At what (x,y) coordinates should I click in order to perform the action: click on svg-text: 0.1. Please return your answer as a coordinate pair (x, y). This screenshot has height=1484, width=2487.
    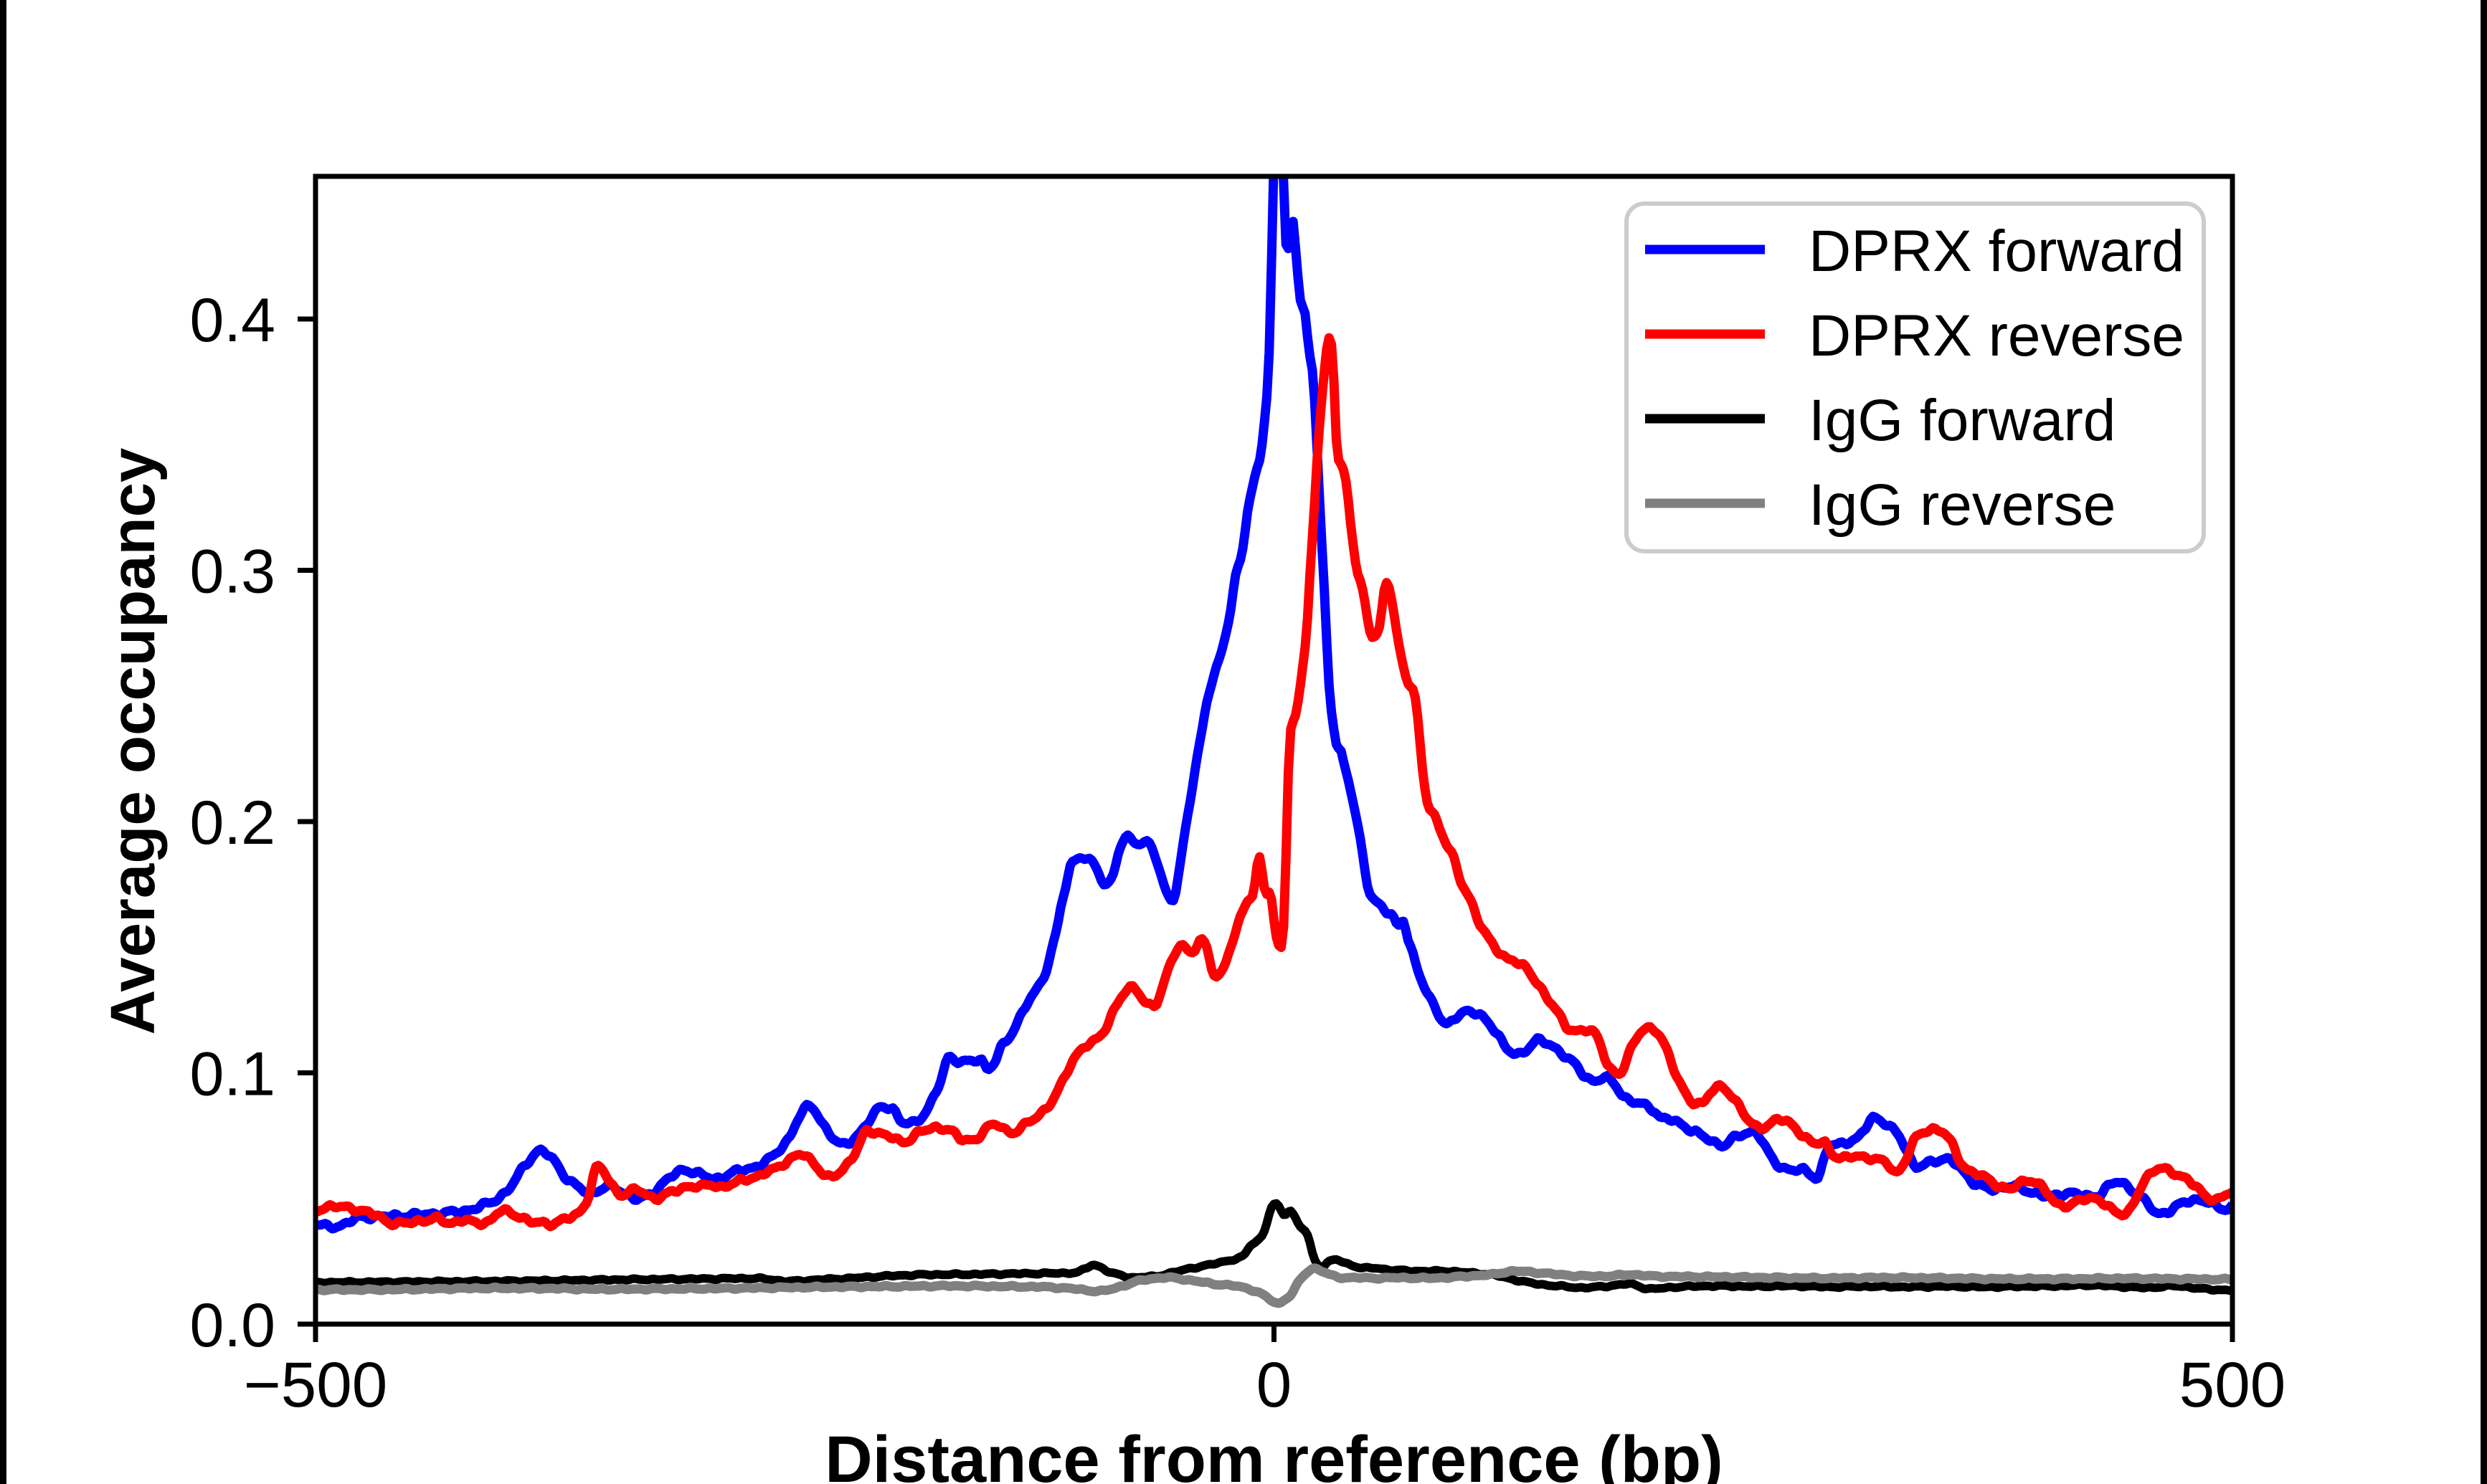
    Looking at the image, I should click on (232, 1074).